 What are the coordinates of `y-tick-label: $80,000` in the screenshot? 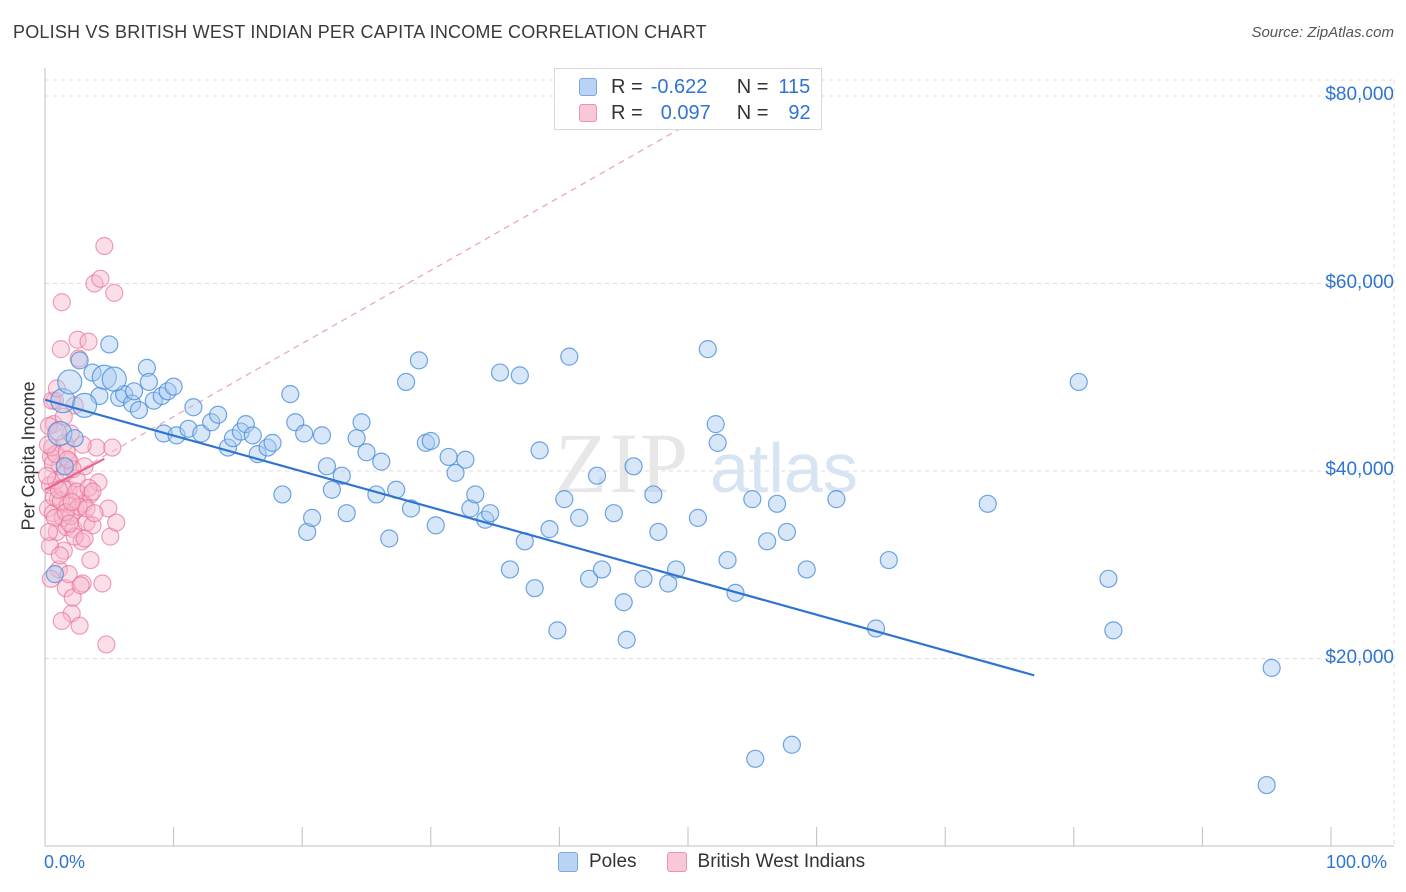 It's located at (1359, 94).